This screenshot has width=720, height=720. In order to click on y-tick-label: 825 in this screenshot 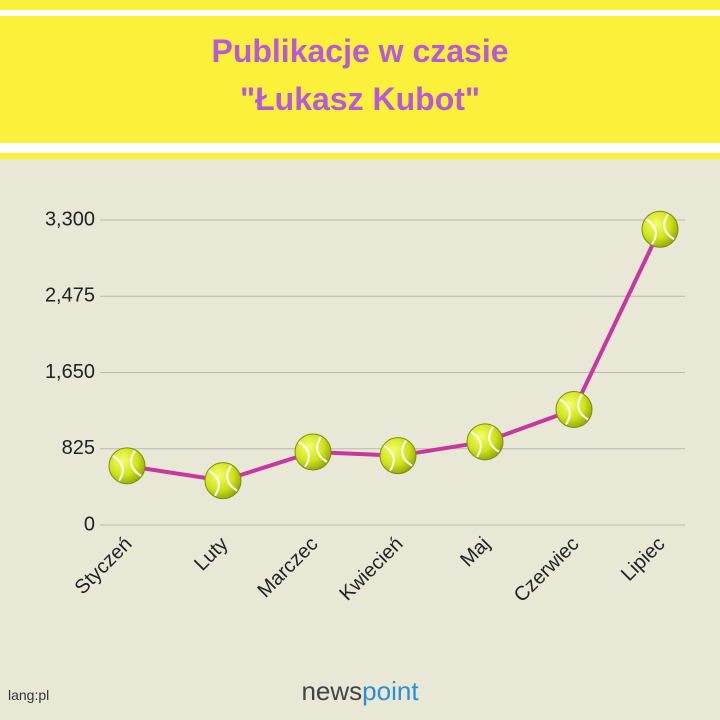, I will do `click(78, 448)`.